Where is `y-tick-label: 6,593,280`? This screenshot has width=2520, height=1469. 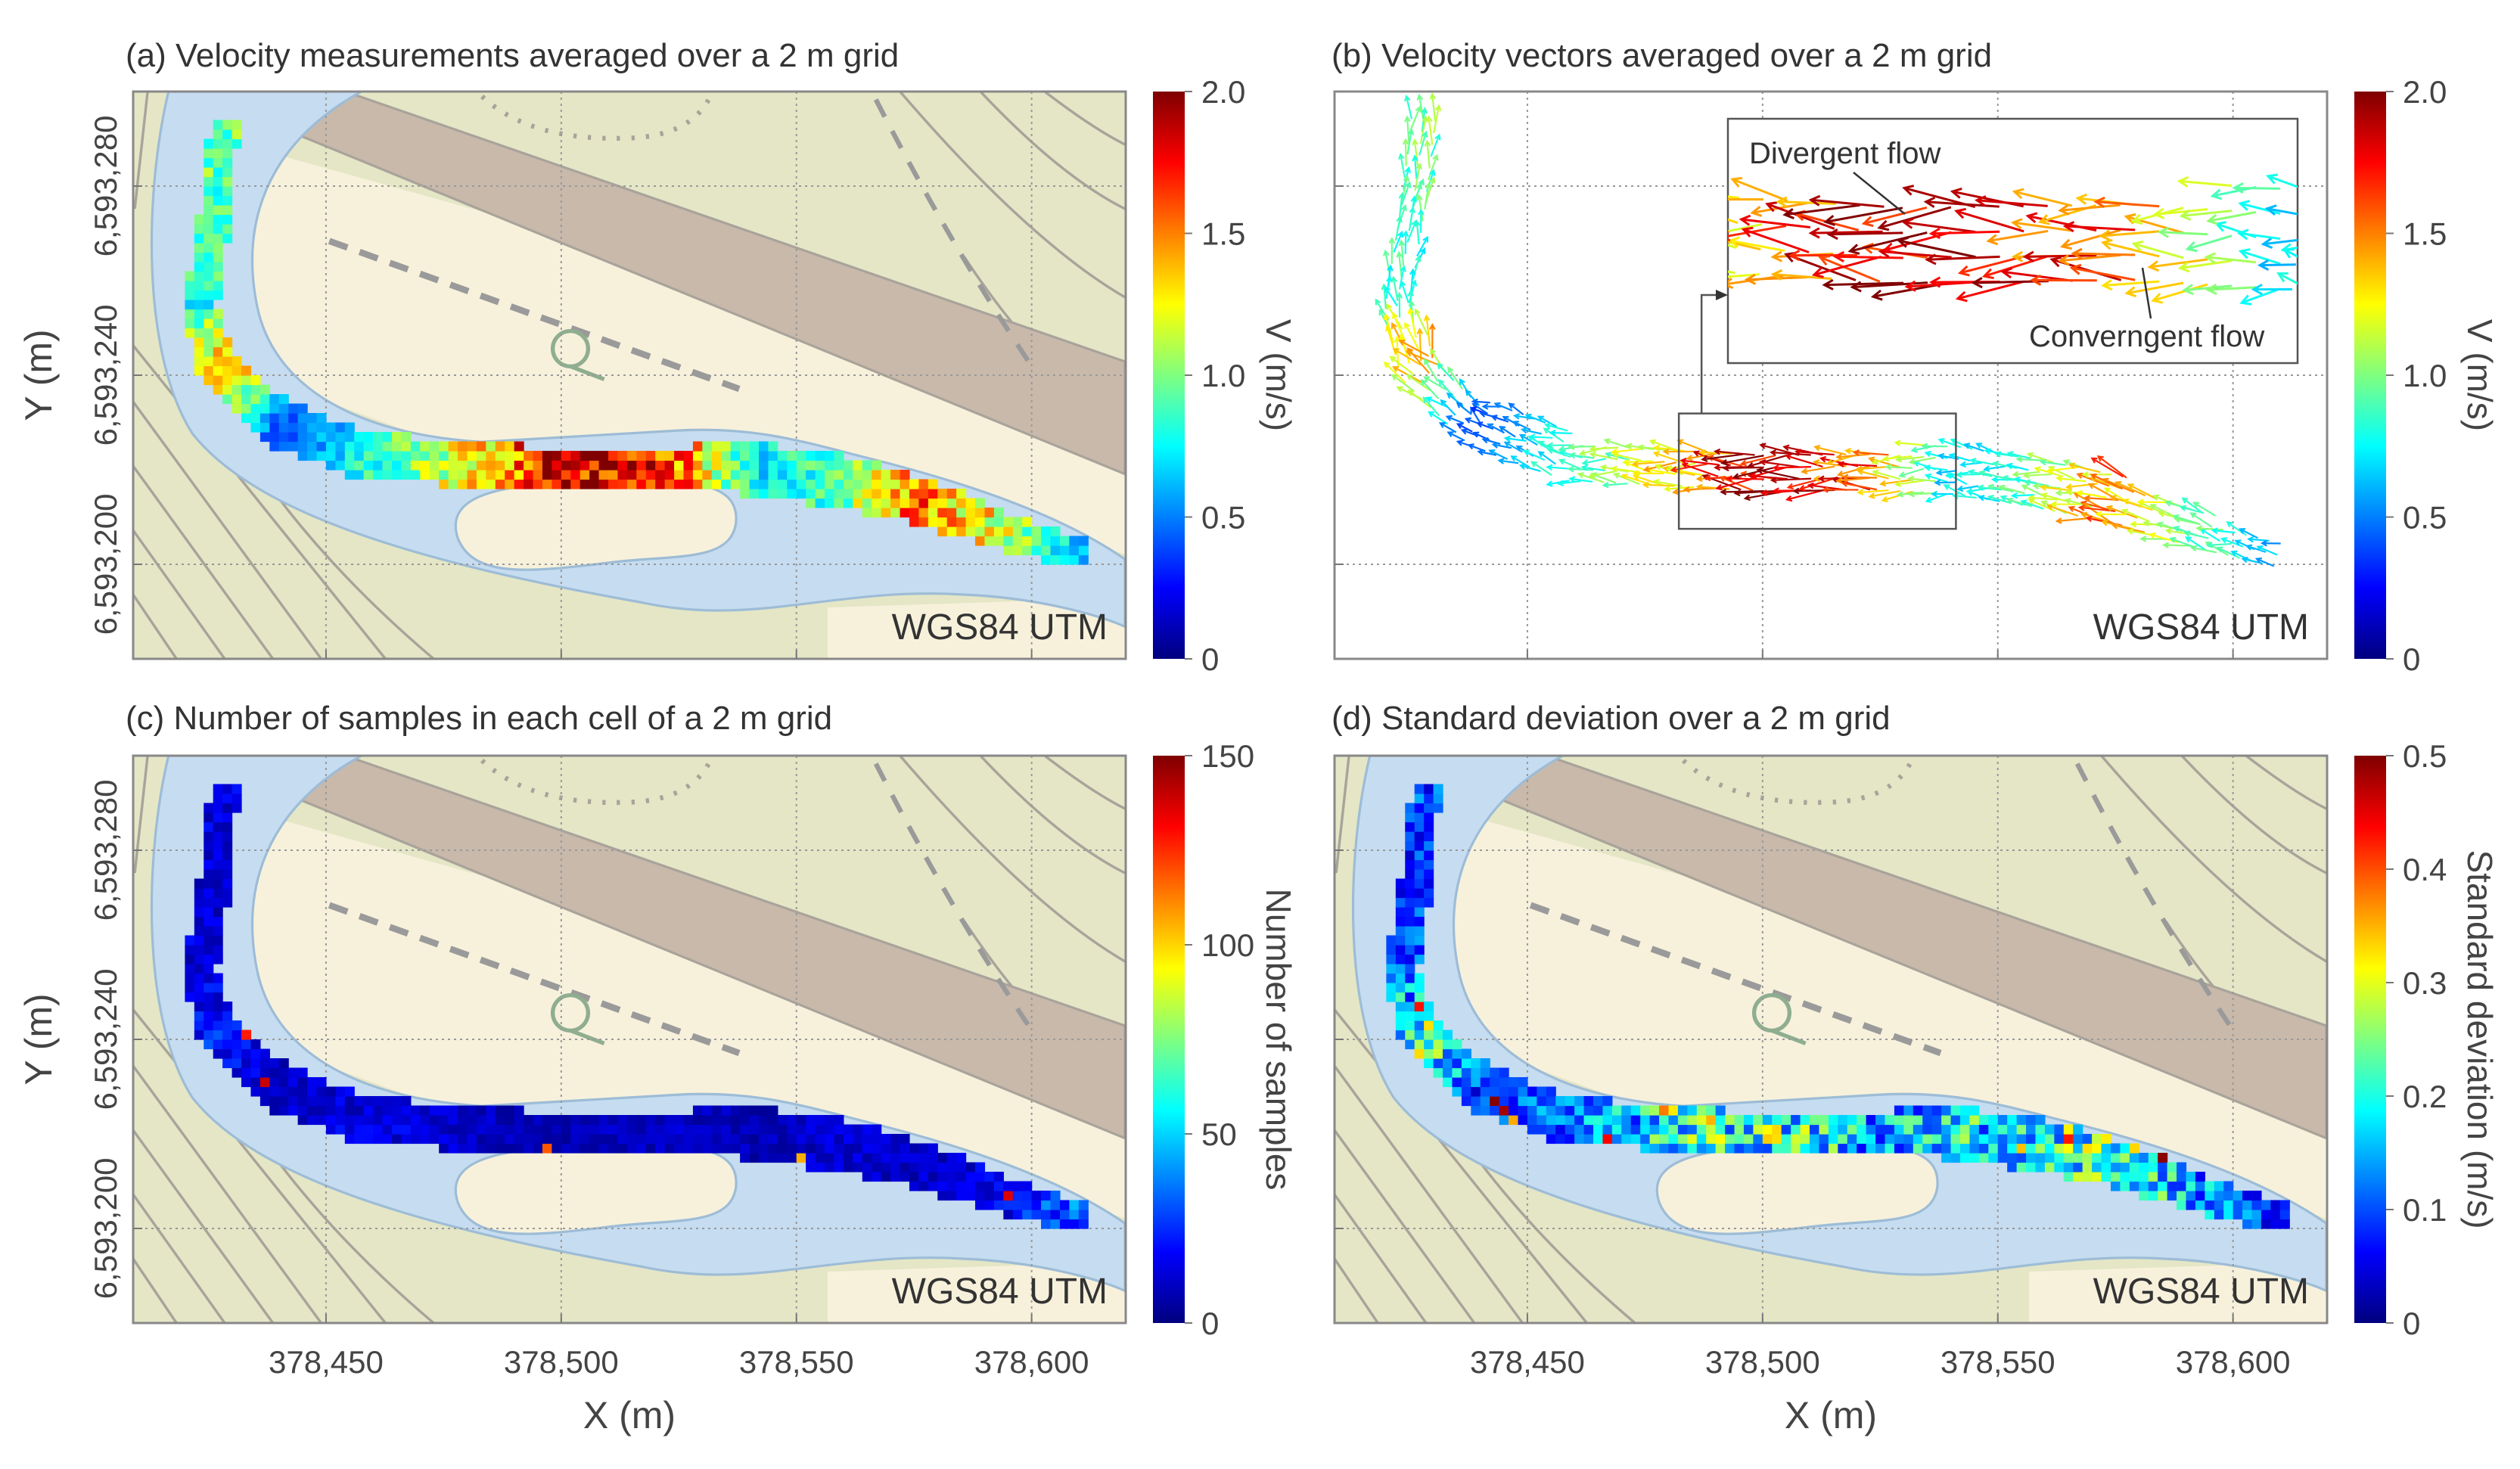
y-tick-label: 6,593,280 is located at coordinates (106, 186).